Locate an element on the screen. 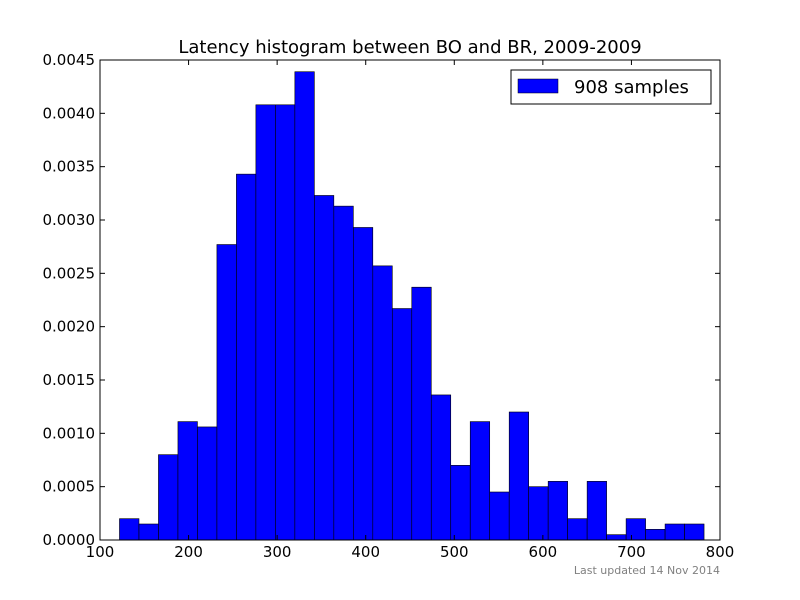 The image size is (800, 600). y-tick-label: 0.0030 is located at coordinates (69, 220).